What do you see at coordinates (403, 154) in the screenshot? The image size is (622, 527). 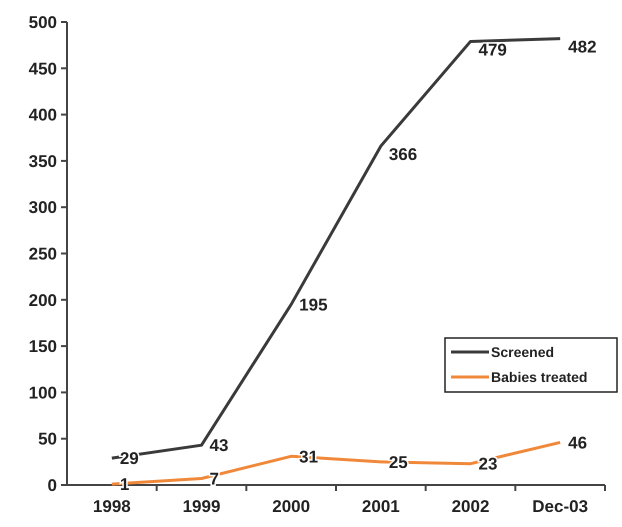 I see `data-label: 366` at bounding box center [403, 154].